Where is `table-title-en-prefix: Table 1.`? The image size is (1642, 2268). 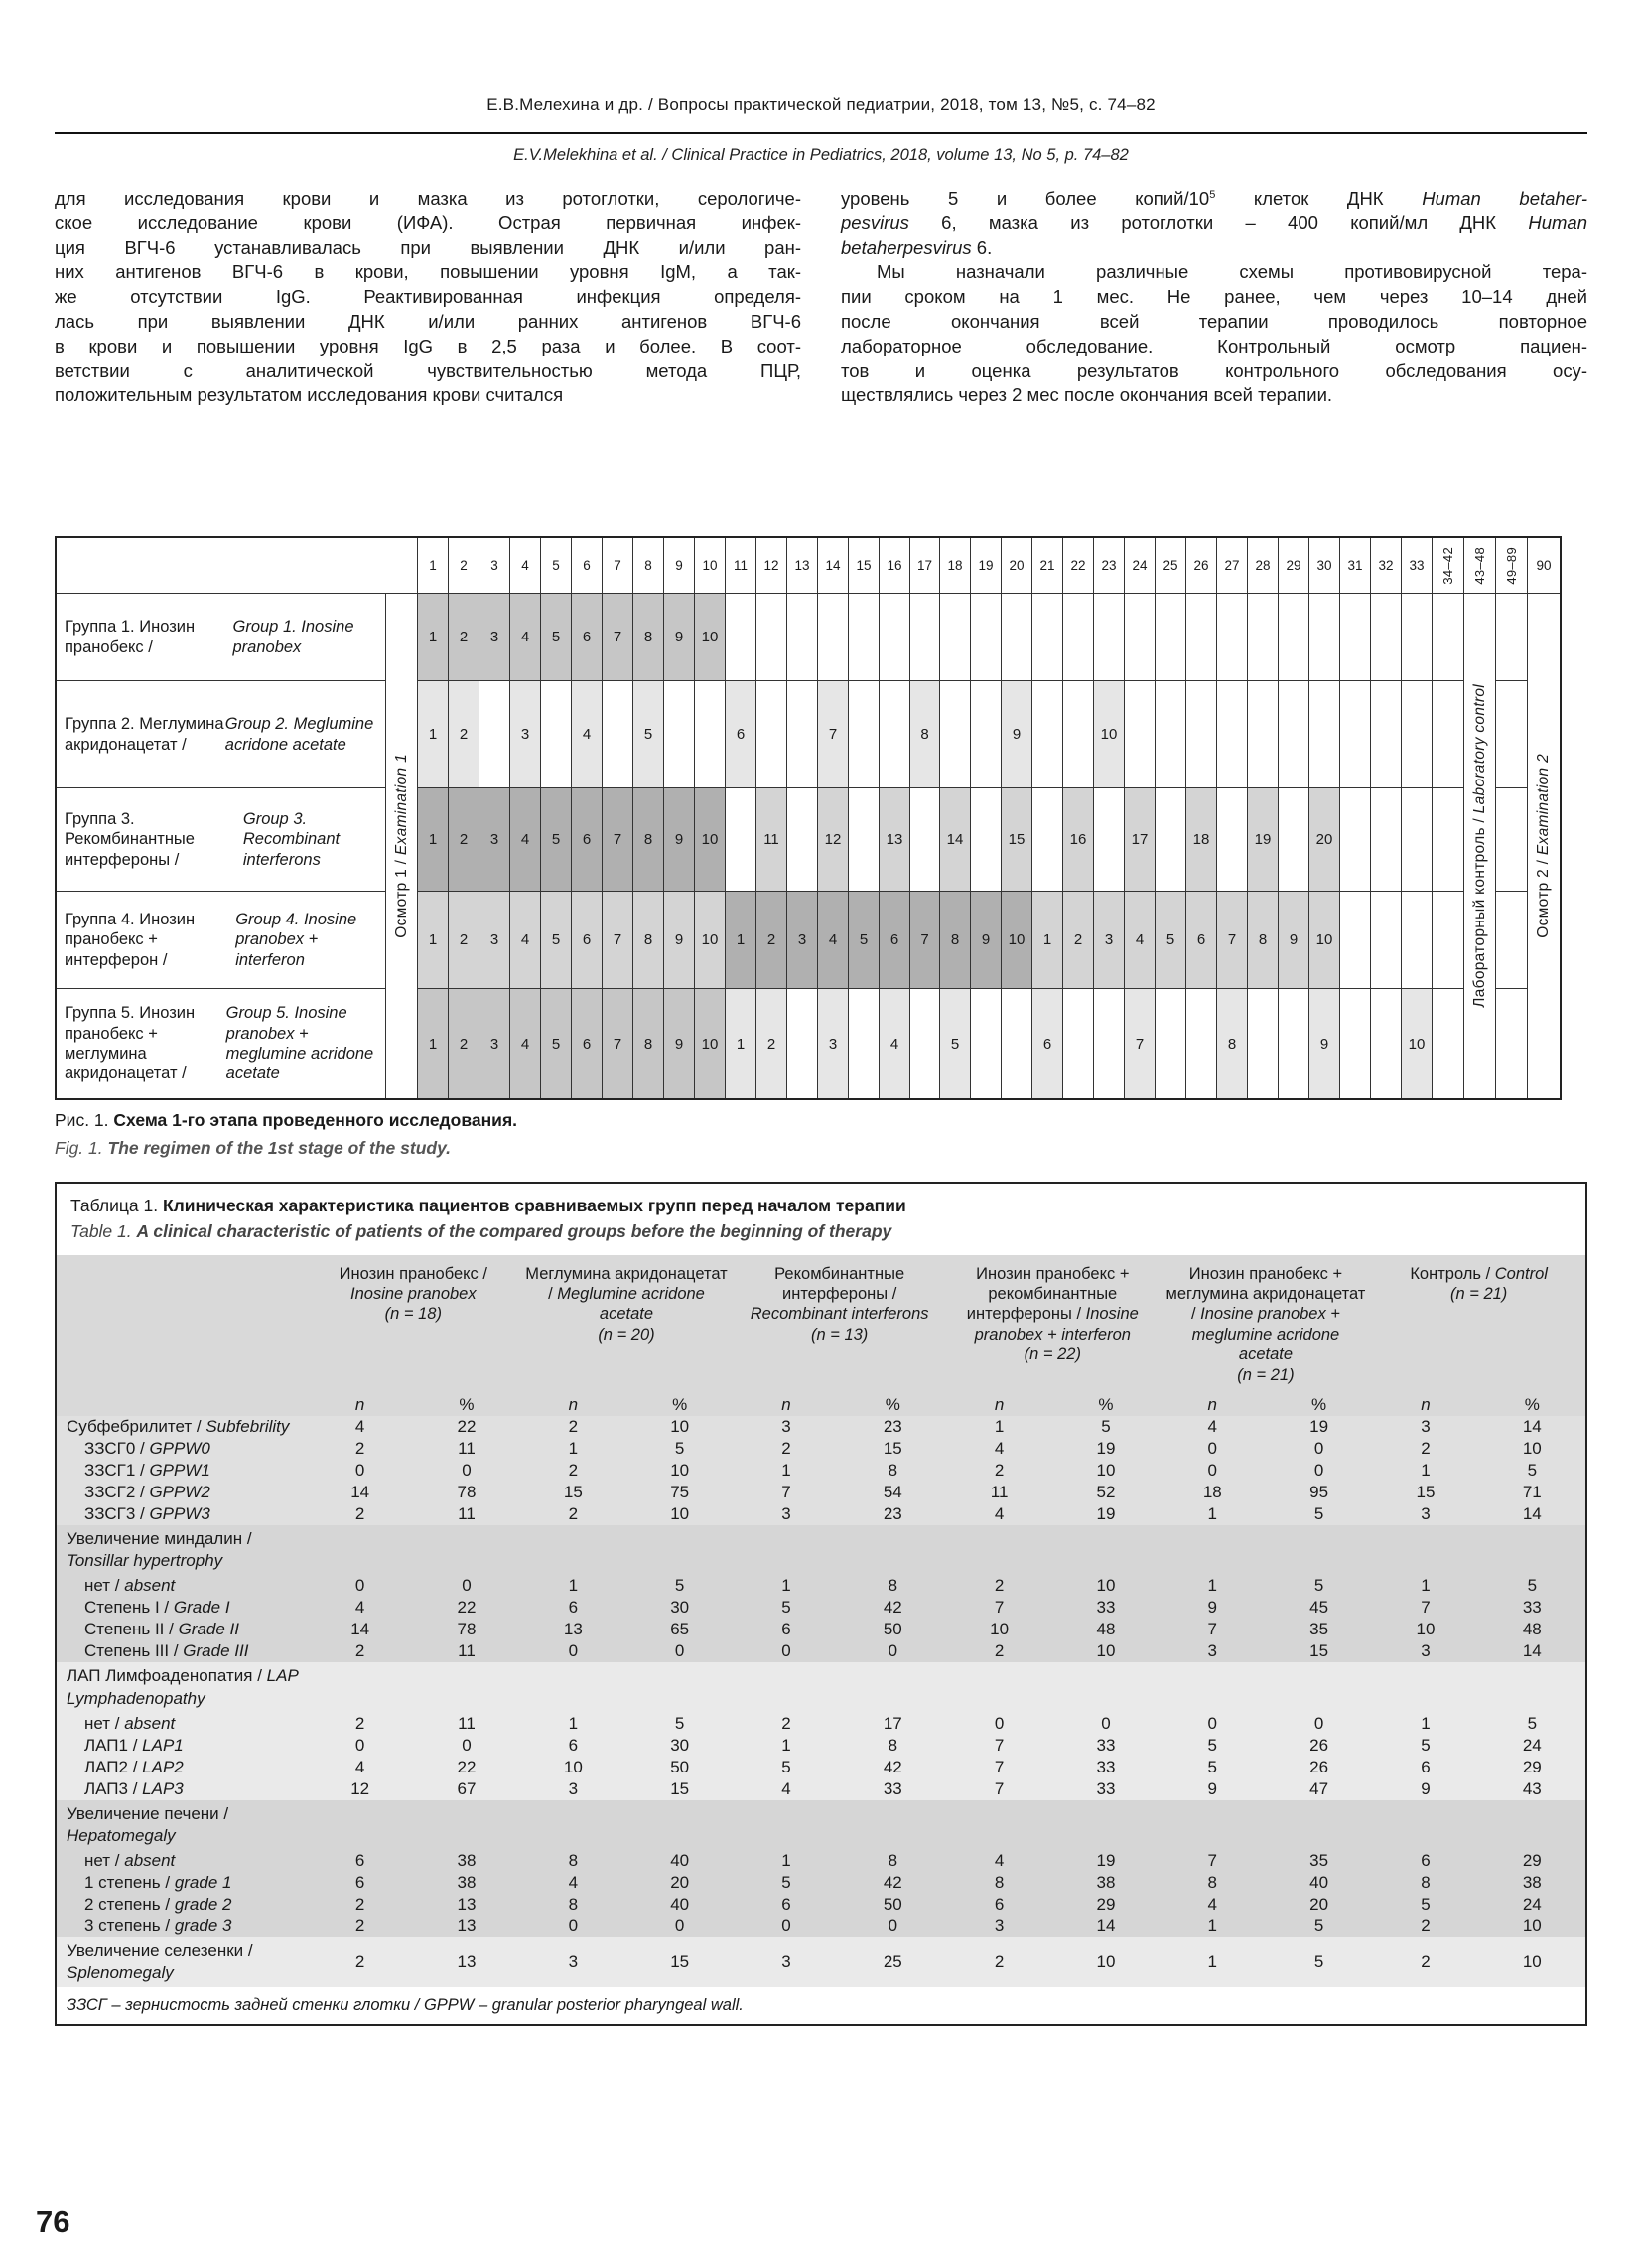 table-title-en-prefix: Table 1. is located at coordinates (101, 1231).